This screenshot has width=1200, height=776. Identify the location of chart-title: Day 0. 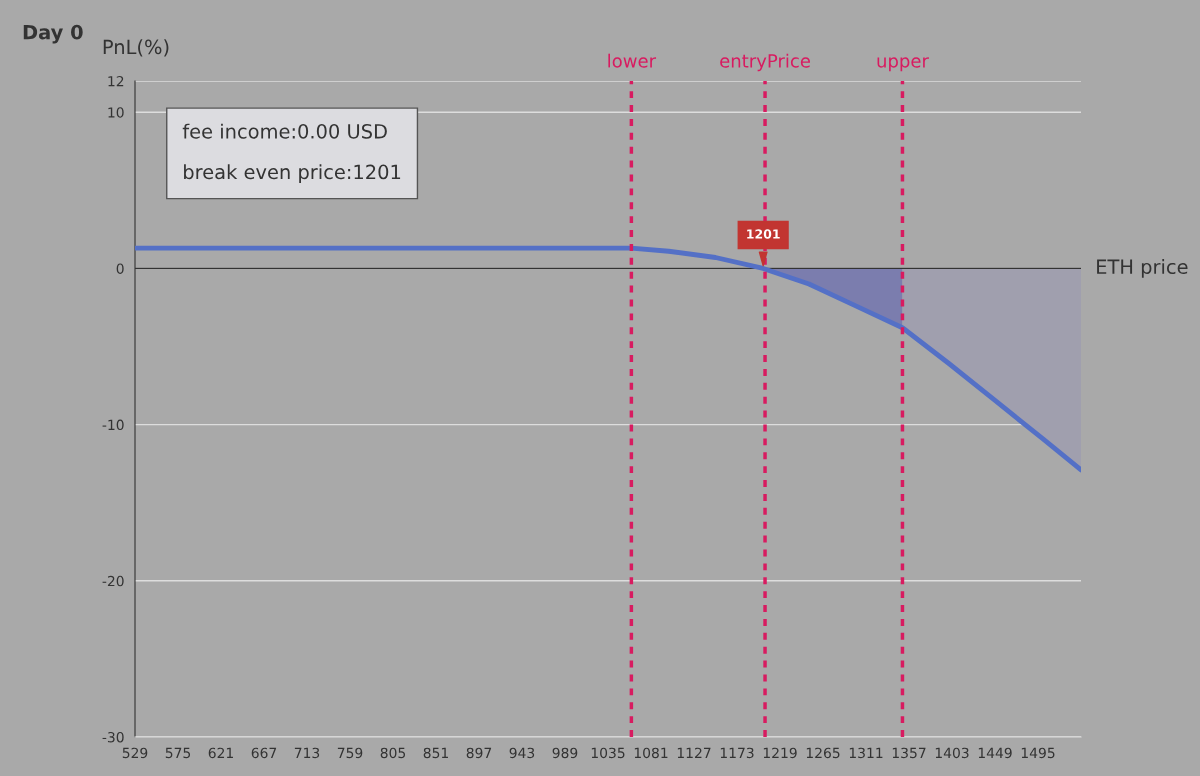
(53, 34).